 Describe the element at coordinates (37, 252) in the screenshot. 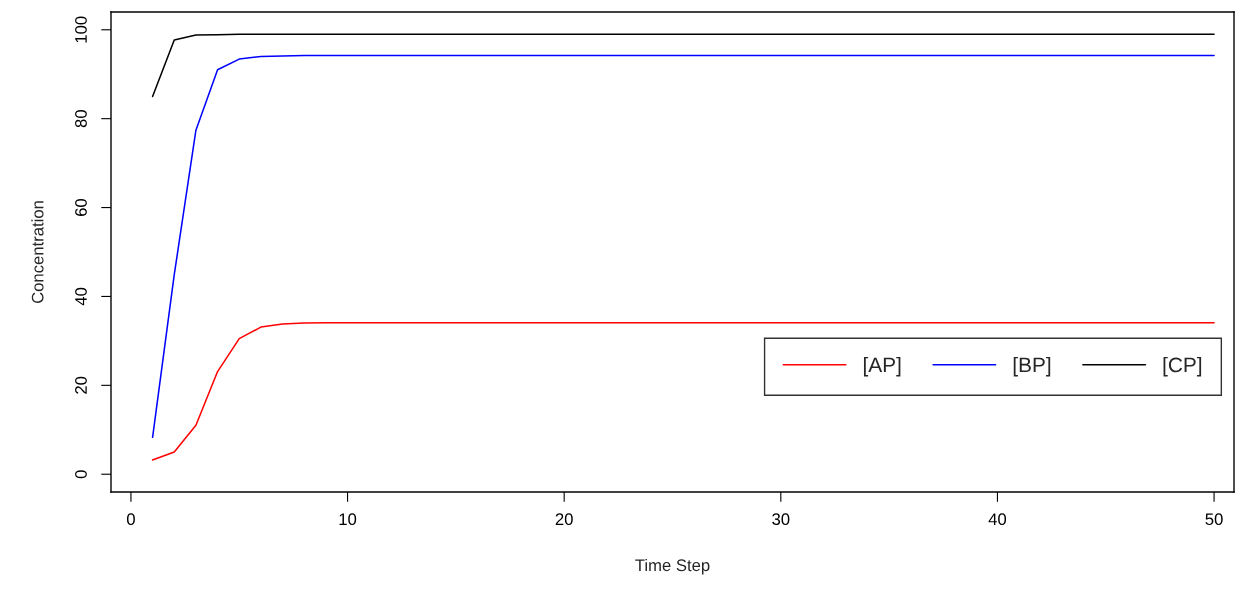

I see `y-axis-title: Concentration` at that location.